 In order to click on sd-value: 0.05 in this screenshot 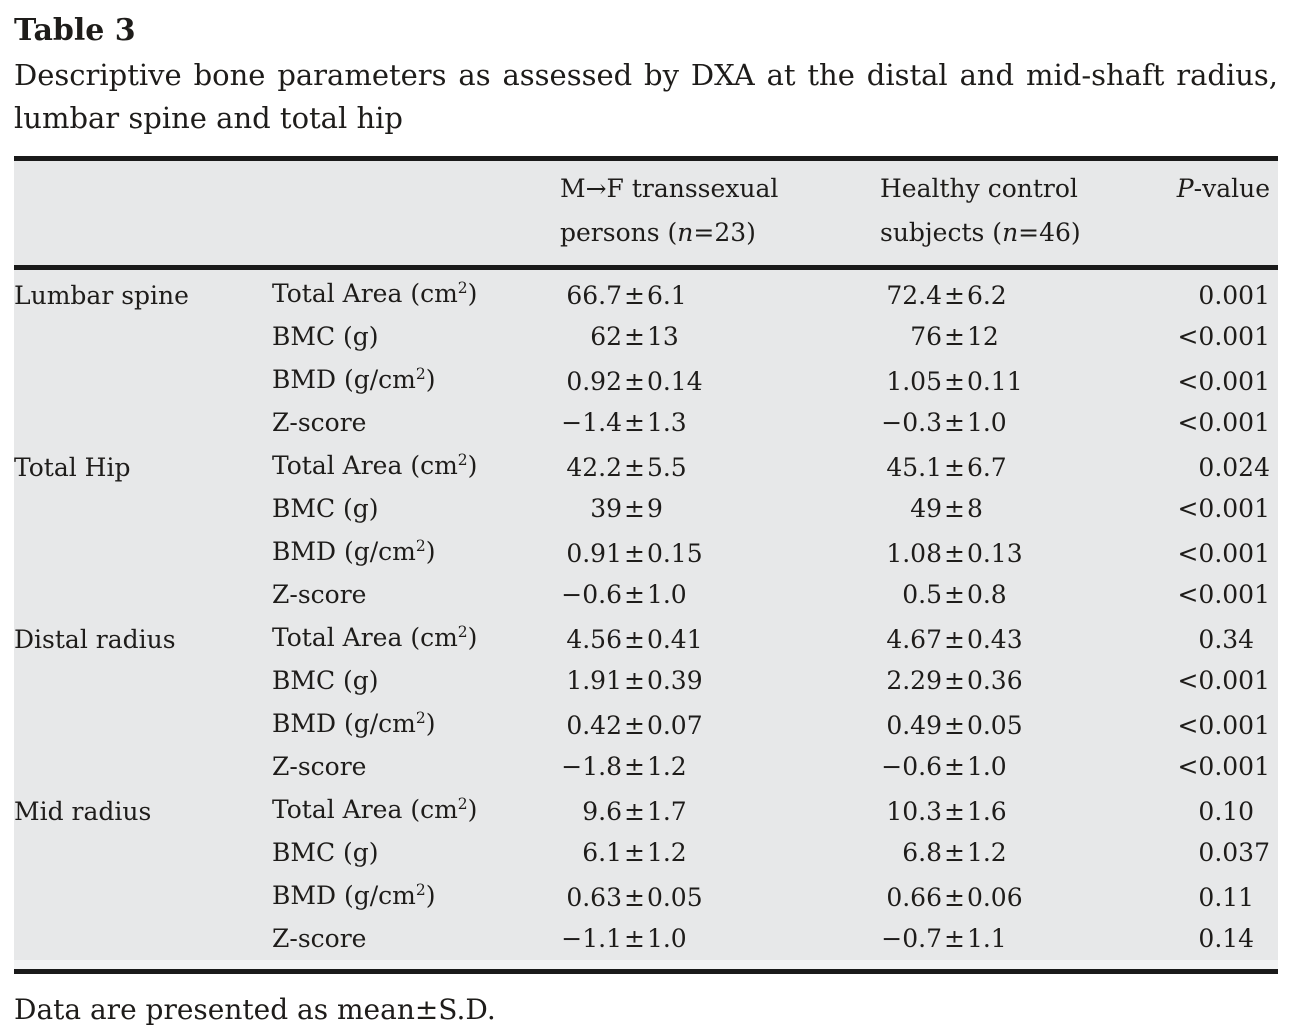, I will do `click(674, 897)`.